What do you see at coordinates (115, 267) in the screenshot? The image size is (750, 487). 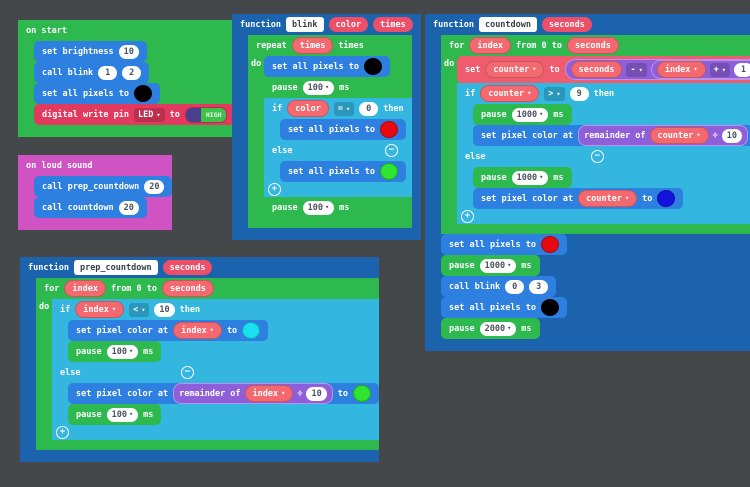 I see `function-name-field: prep_countdown` at bounding box center [115, 267].